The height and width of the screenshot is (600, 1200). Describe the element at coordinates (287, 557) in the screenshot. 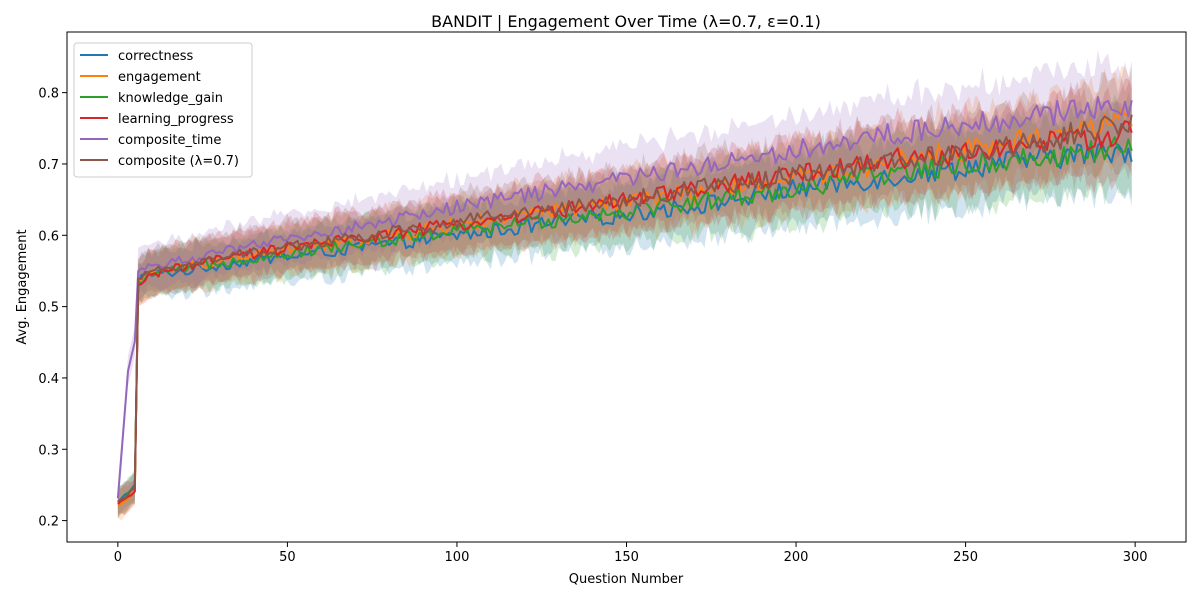

I see `x-tick-label: 50` at that location.